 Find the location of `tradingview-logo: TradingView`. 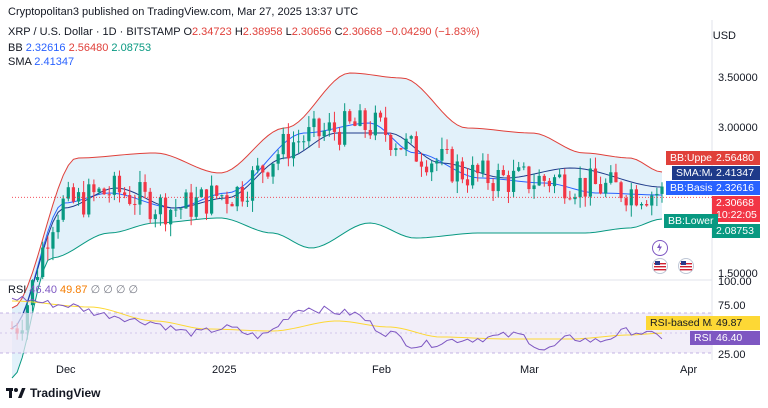

tradingview-logo: TradingView is located at coordinates (53, 393).